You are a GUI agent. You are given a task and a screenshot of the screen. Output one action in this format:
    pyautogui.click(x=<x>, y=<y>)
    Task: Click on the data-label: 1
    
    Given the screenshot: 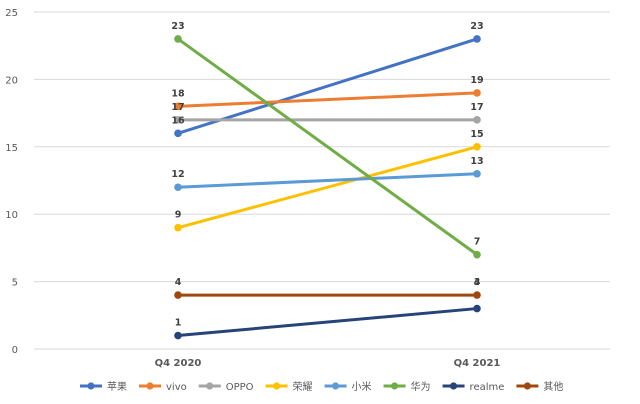 What is the action you would take?
    pyautogui.click(x=178, y=323)
    